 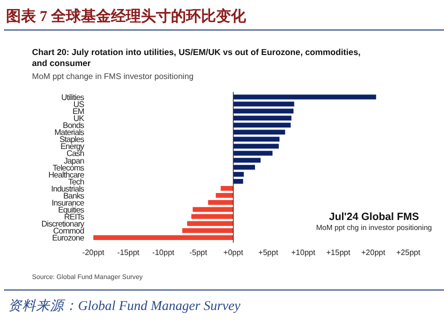 What do you see at coordinates (79, 105) in the screenshot?
I see `y-tick-label: US` at bounding box center [79, 105].